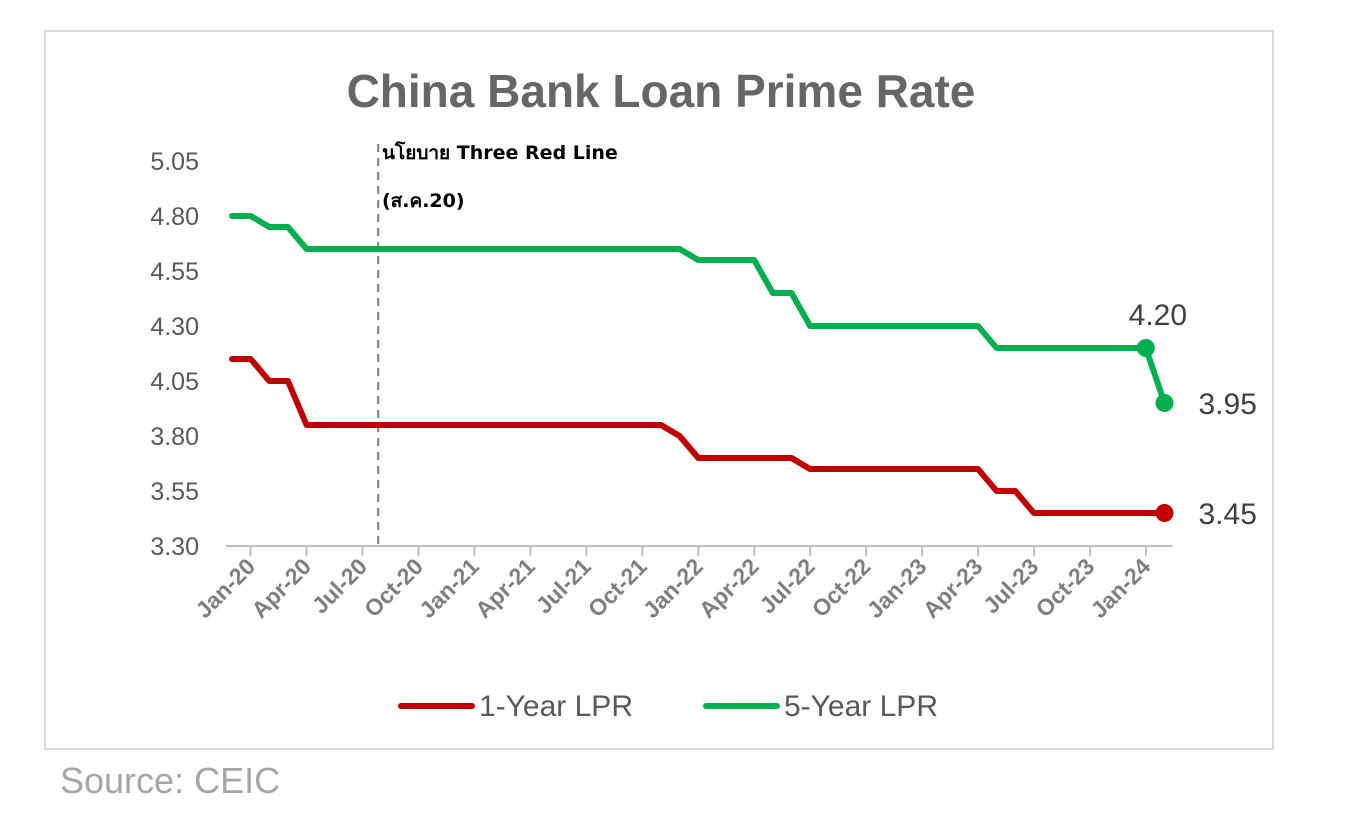 Image resolution: width=1352 pixels, height=829 pixels. What do you see at coordinates (673, 588) in the screenshot?
I see `x-tick-label: Jan-22` at bounding box center [673, 588].